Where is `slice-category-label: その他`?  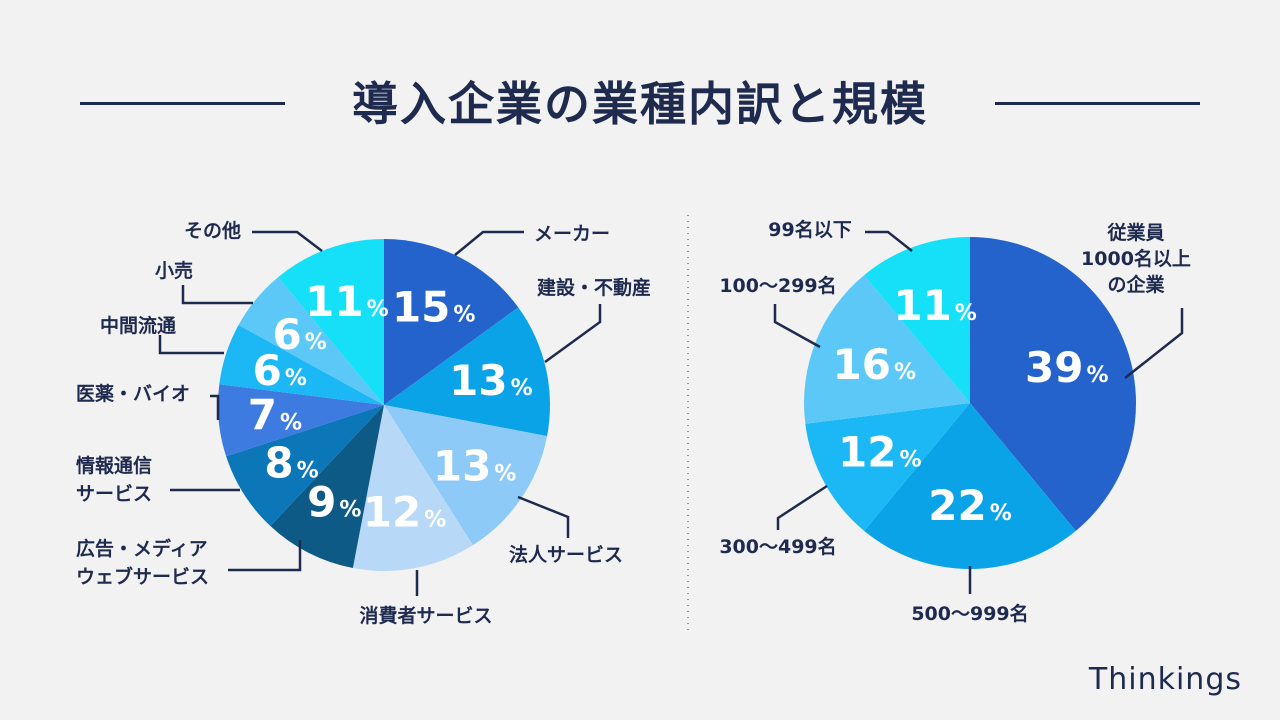 slice-category-label: その他 is located at coordinates (212, 230).